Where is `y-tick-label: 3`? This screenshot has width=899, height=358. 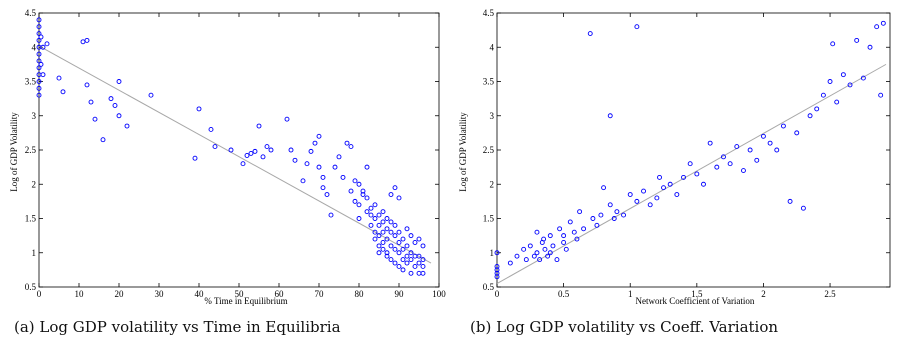 y-tick-label: 3 is located at coordinates (492, 116).